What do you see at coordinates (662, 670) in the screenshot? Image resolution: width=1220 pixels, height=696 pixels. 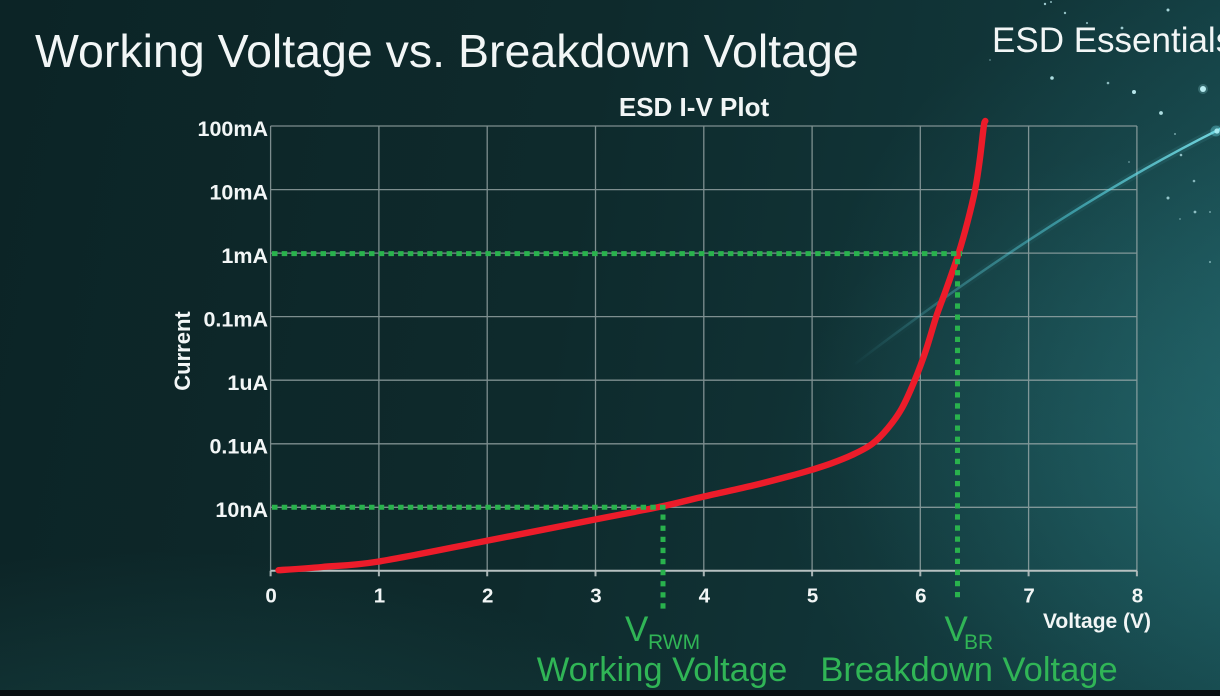 I see `svg-text: Working Voltage` at bounding box center [662, 670].